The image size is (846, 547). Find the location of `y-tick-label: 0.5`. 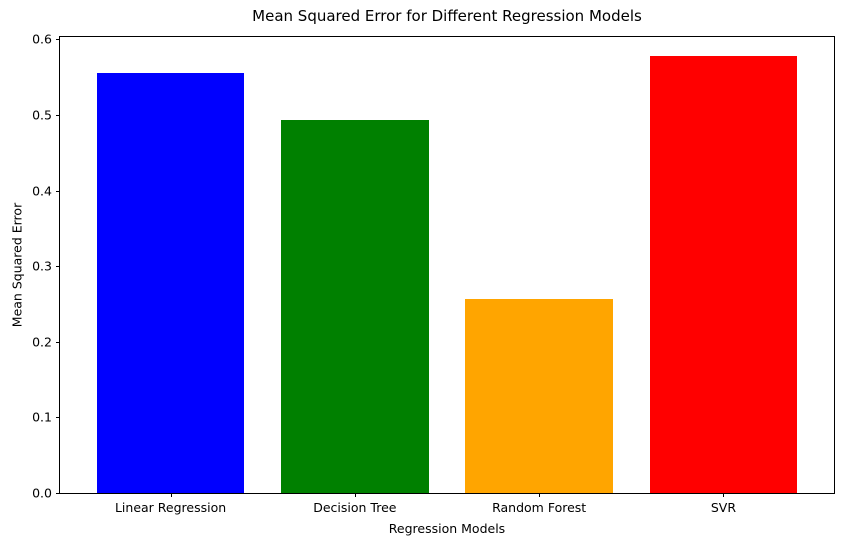

y-tick-label: 0.5 is located at coordinates (42, 115).